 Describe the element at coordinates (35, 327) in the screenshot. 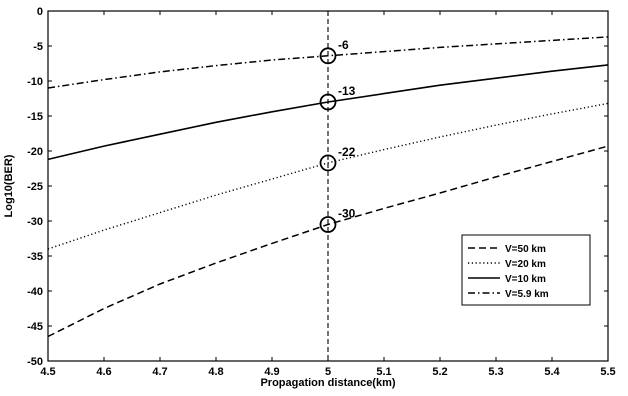

I see `y-tick-label-9: -45` at that location.